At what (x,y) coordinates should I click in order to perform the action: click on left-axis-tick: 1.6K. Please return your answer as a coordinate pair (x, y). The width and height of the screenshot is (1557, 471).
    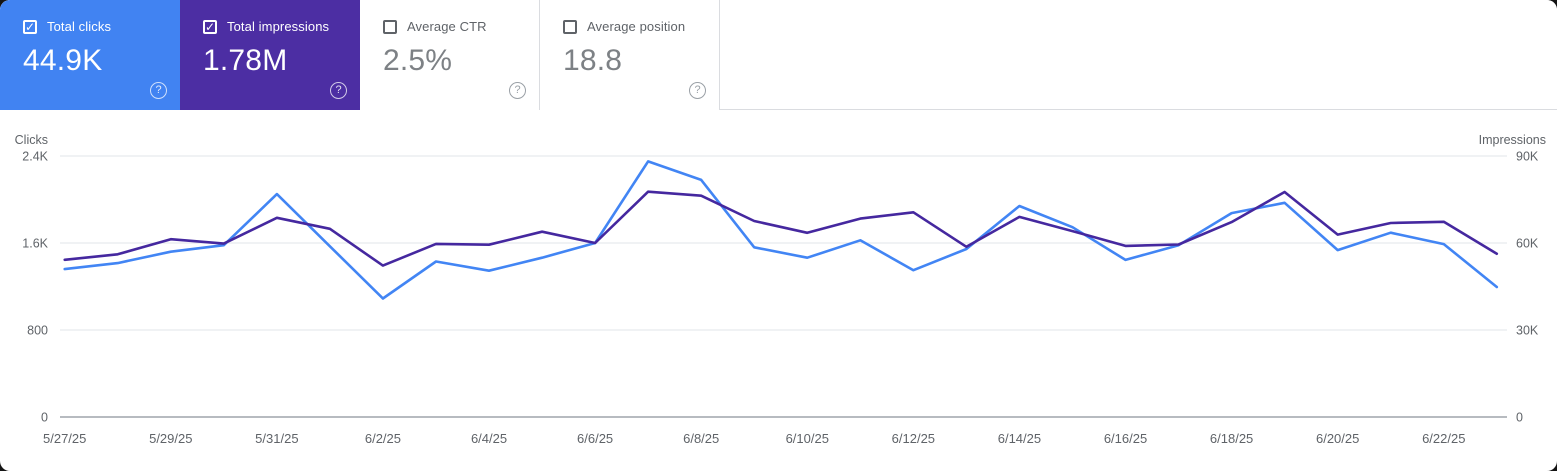
    Looking at the image, I should click on (35, 244).